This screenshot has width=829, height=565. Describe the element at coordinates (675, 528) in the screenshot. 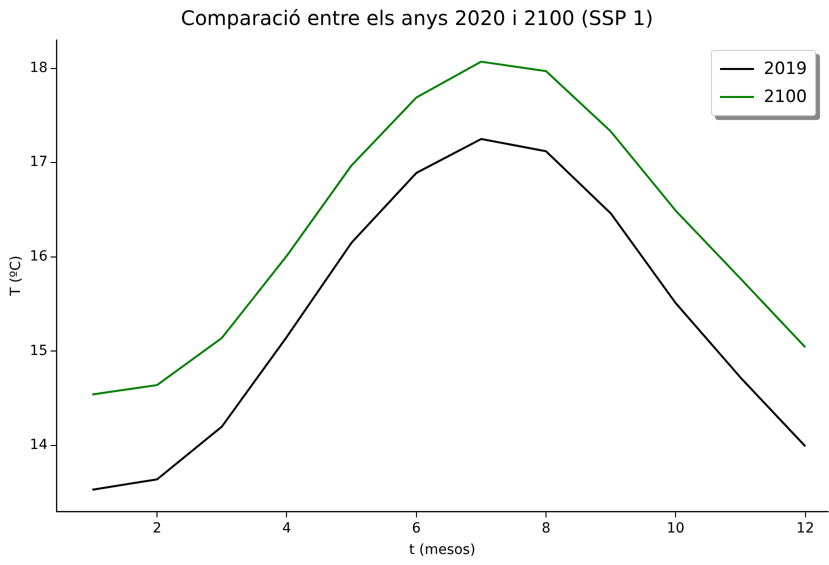

I see `x-tick-label: 10` at that location.